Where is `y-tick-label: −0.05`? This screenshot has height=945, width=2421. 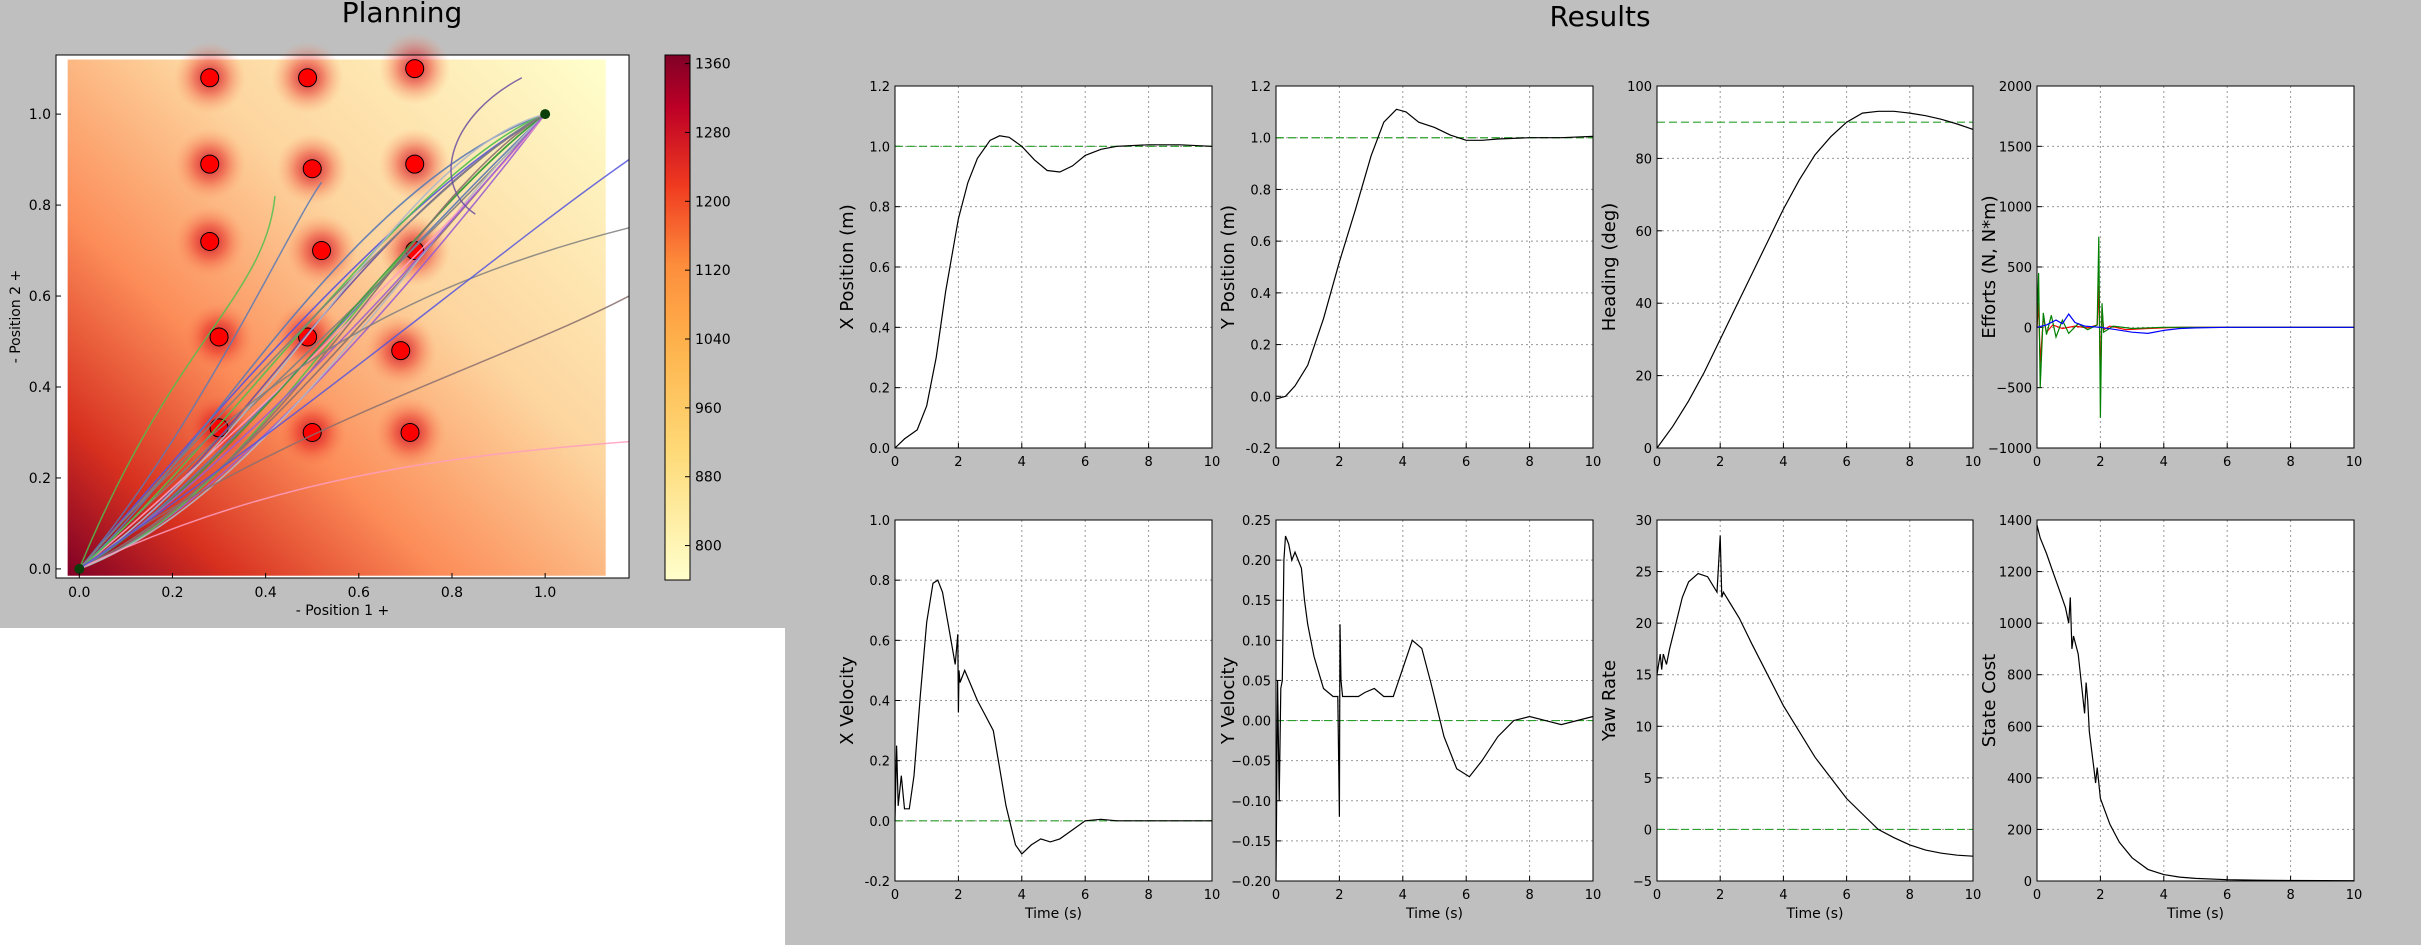 y-tick-label: −0.05 is located at coordinates (1251, 762).